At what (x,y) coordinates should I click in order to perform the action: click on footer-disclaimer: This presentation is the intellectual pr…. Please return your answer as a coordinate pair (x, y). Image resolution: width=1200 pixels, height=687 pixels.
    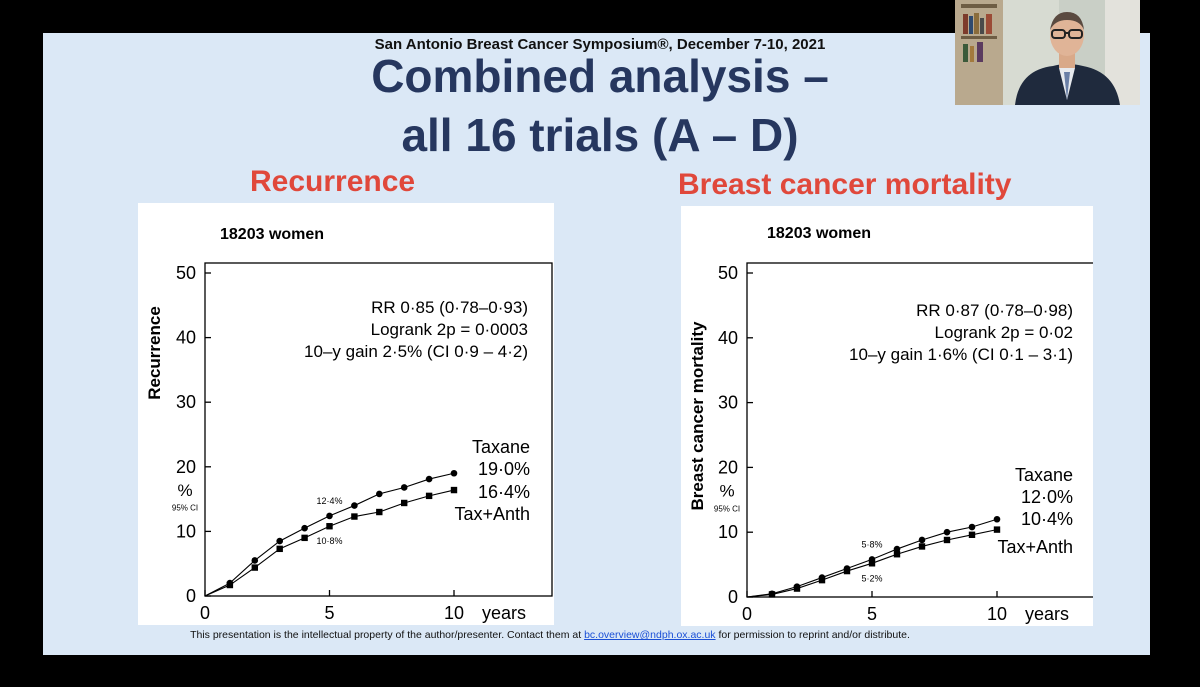
    Looking at the image, I should click on (550, 635).